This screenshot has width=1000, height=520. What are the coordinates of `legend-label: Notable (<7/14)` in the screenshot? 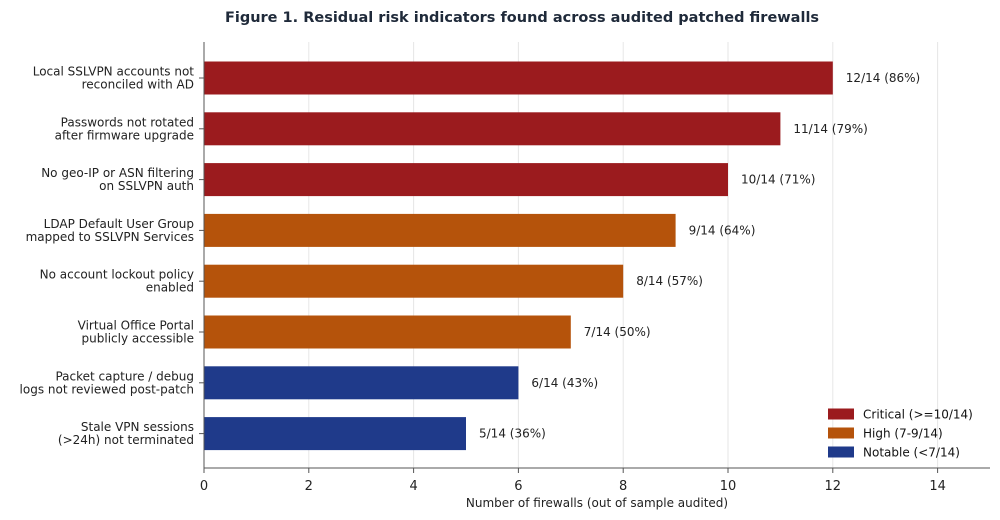 It's located at (911, 453).